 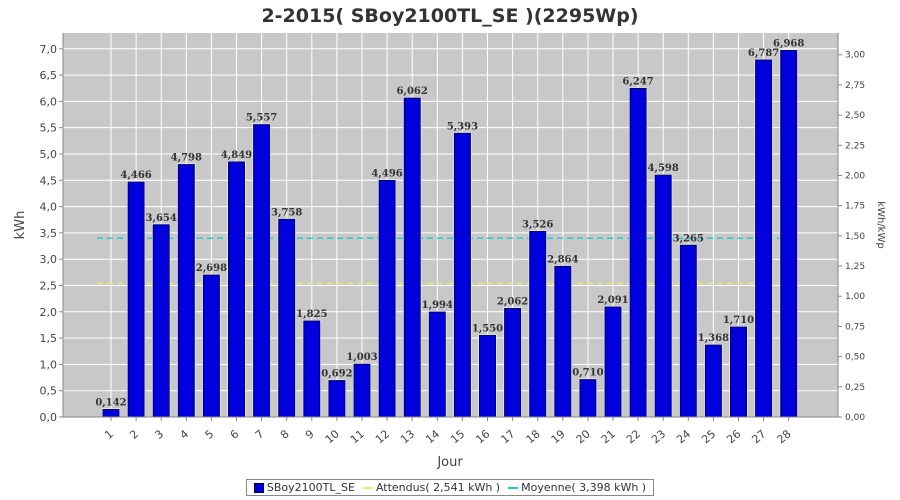 I want to click on y-tick-label: 1,5, so click(x=49, y=338).